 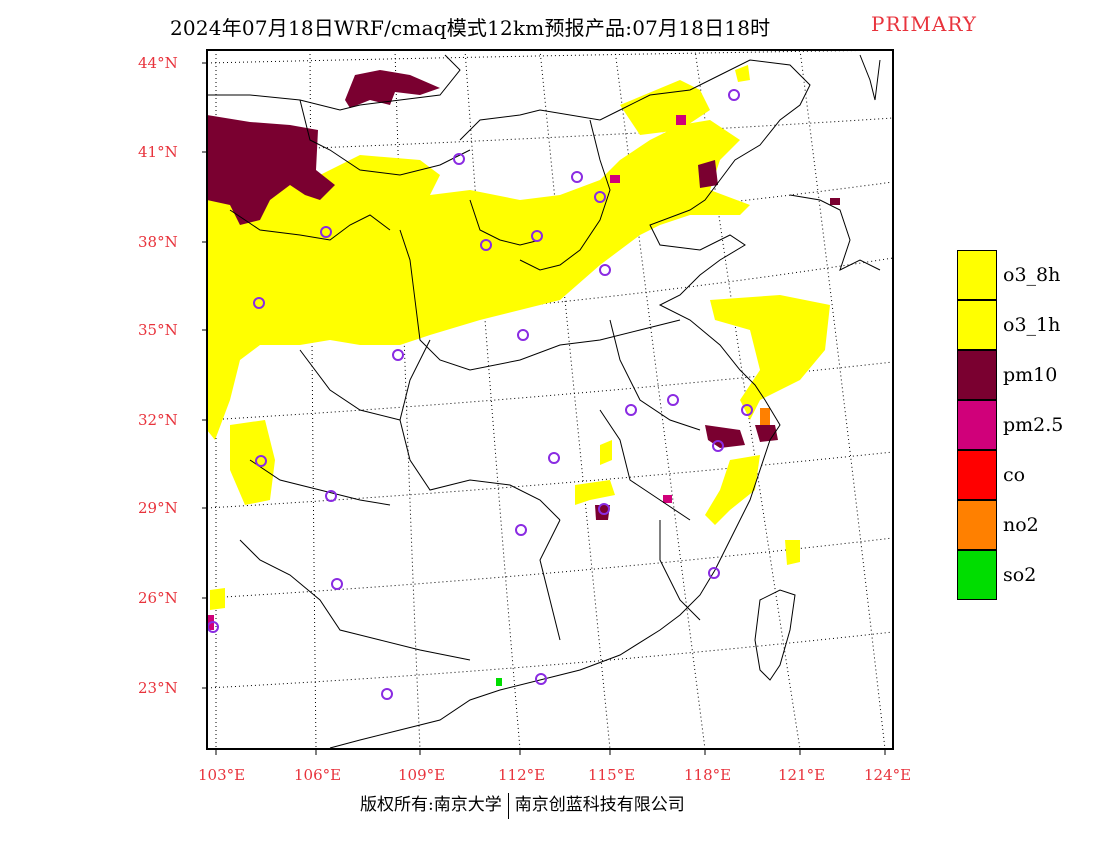 I want to click on lat-label-29n: 29°N, so click(x=158, y=508).